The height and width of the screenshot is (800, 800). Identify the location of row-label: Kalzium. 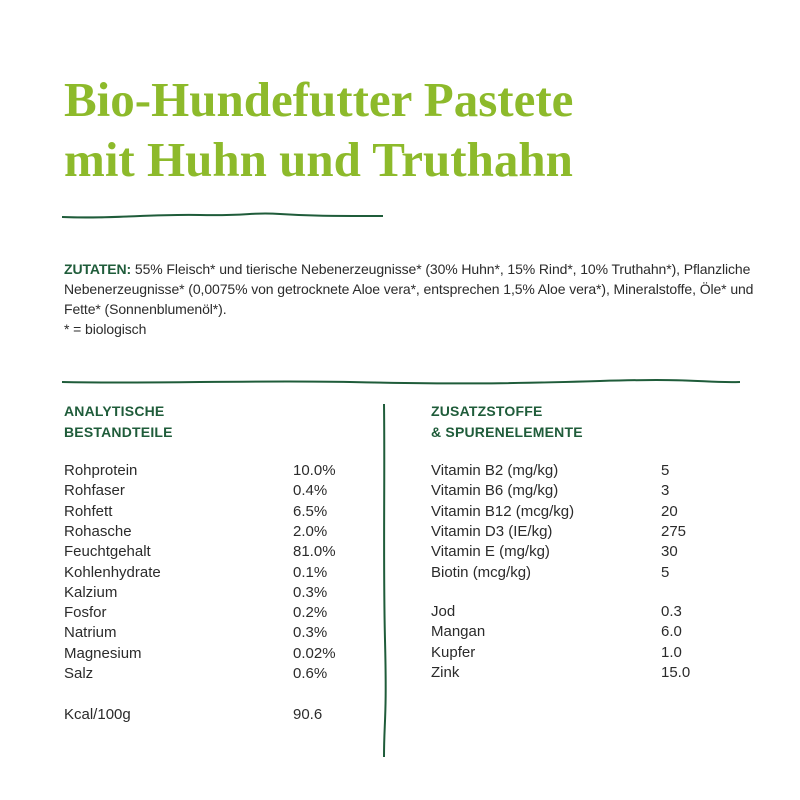
(91, 592).